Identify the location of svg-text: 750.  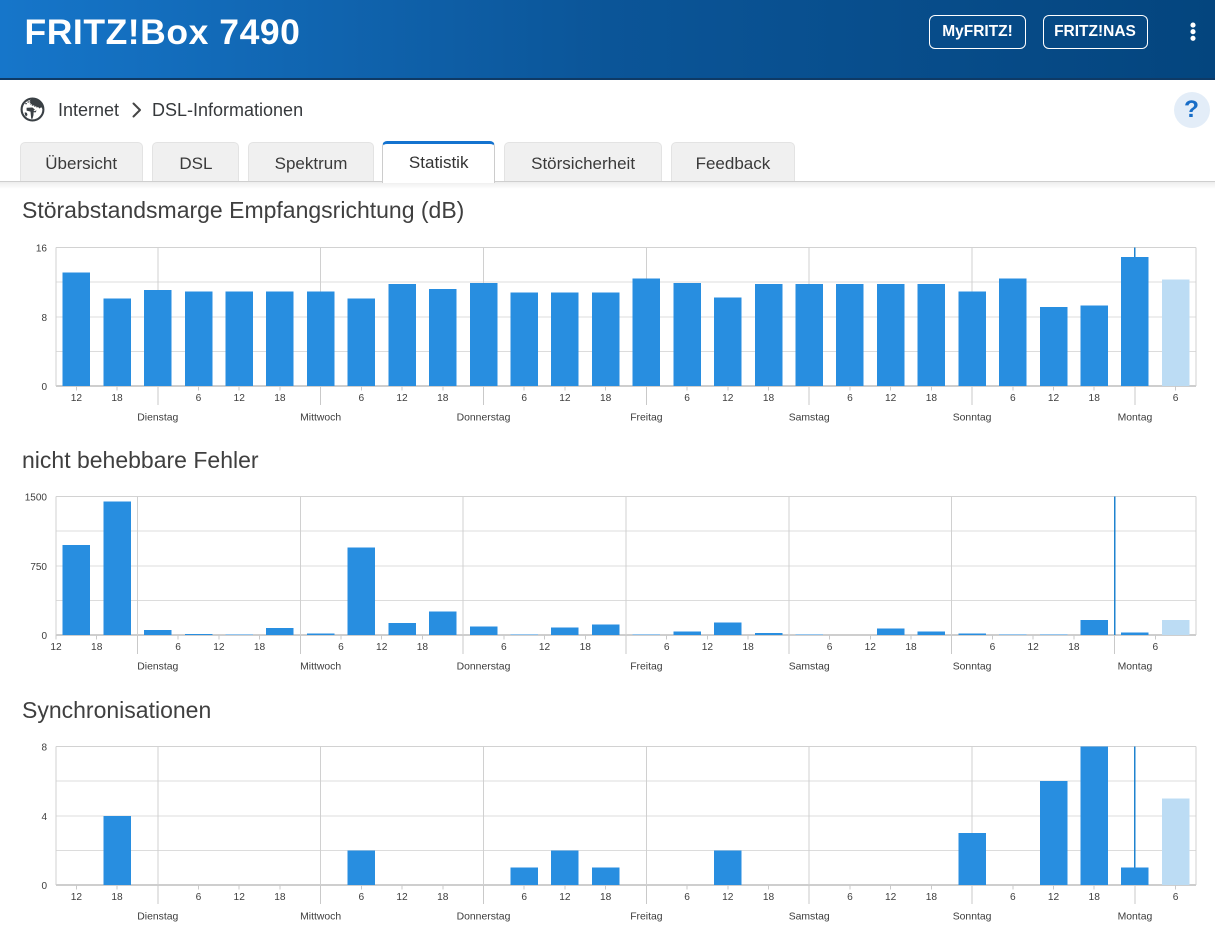
(38, 567).